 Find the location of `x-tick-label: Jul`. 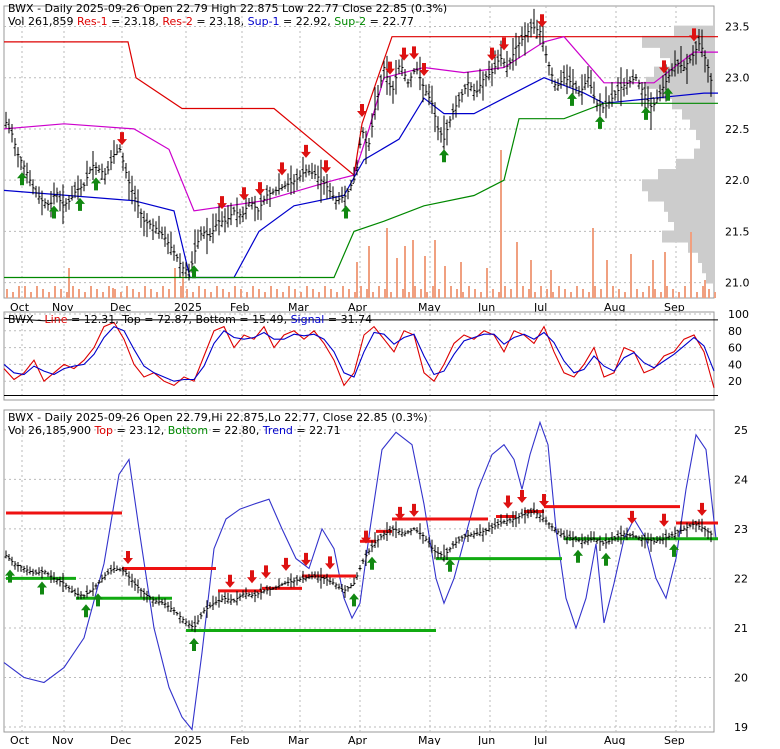

x-tick-label: Jul is located at coordinates (540, 307).